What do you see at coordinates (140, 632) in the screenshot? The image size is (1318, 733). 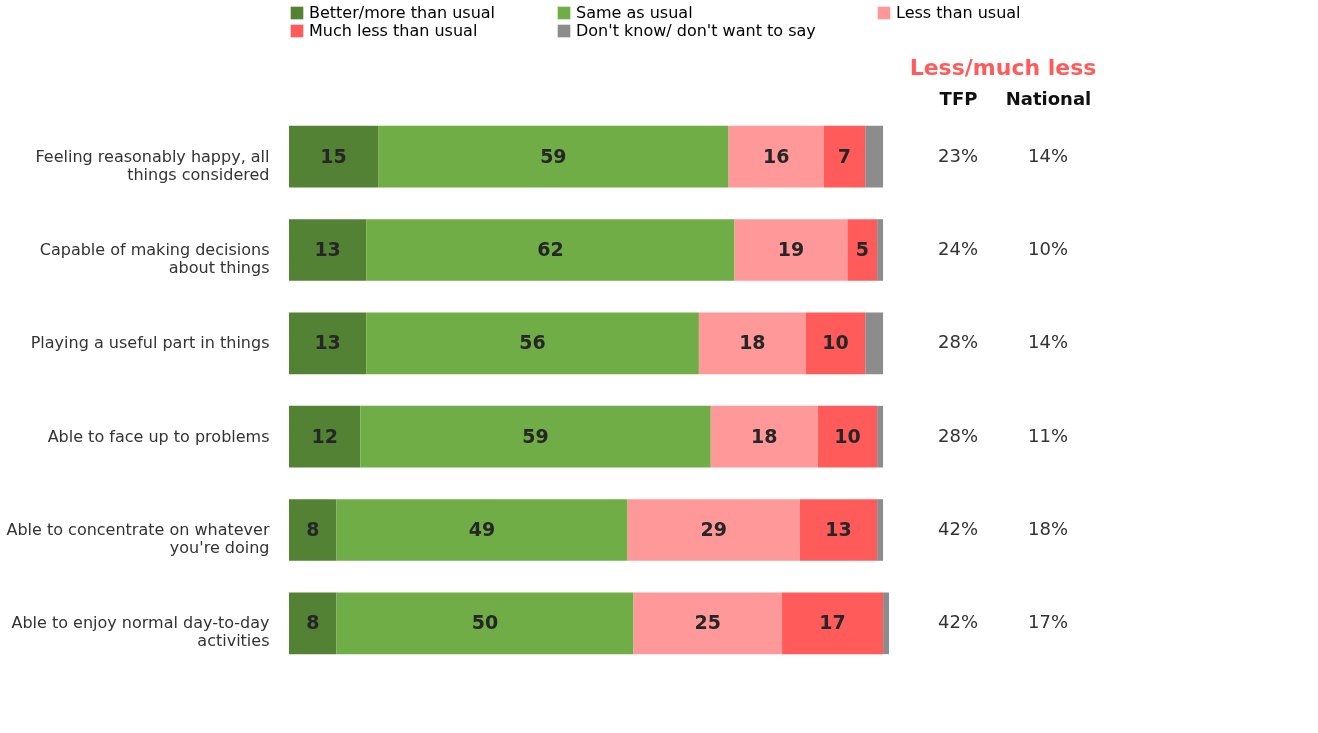 I see `y-tick-label: Able to enjoy normal day-to-day activities` at bounding box center [140, 632].